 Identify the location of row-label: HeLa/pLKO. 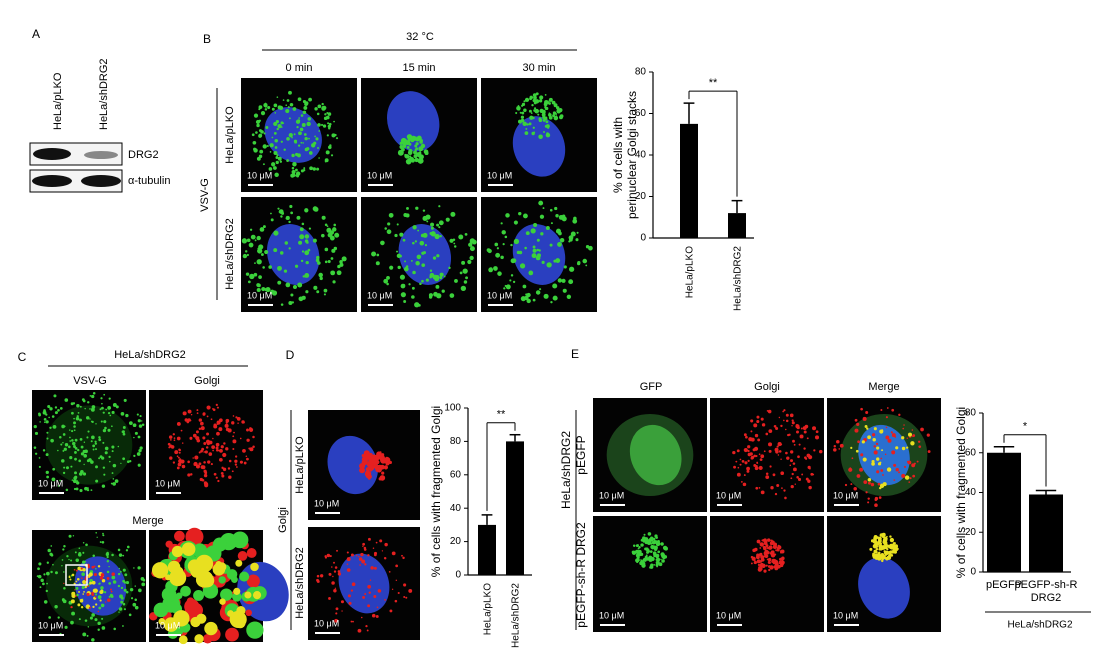
(230, 135).